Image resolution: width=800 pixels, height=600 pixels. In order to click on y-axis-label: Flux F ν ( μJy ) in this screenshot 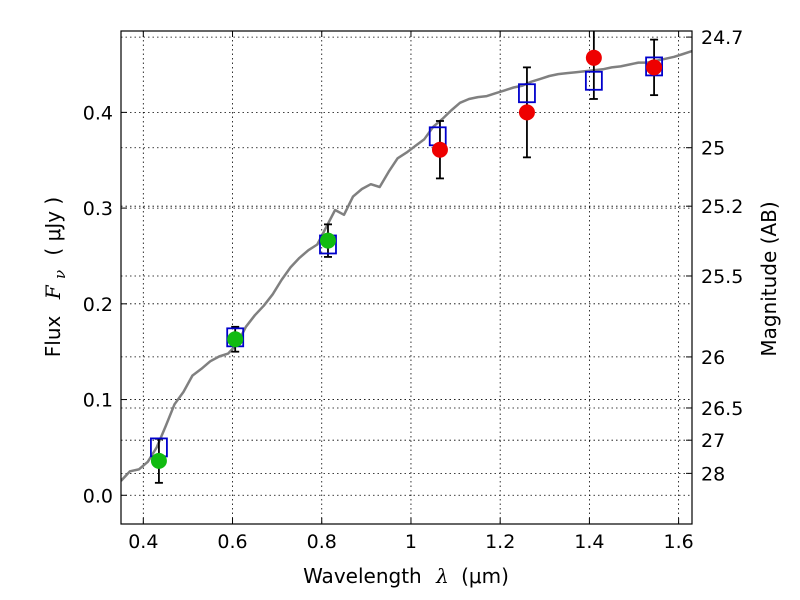, I will do `click(55, 277)`.